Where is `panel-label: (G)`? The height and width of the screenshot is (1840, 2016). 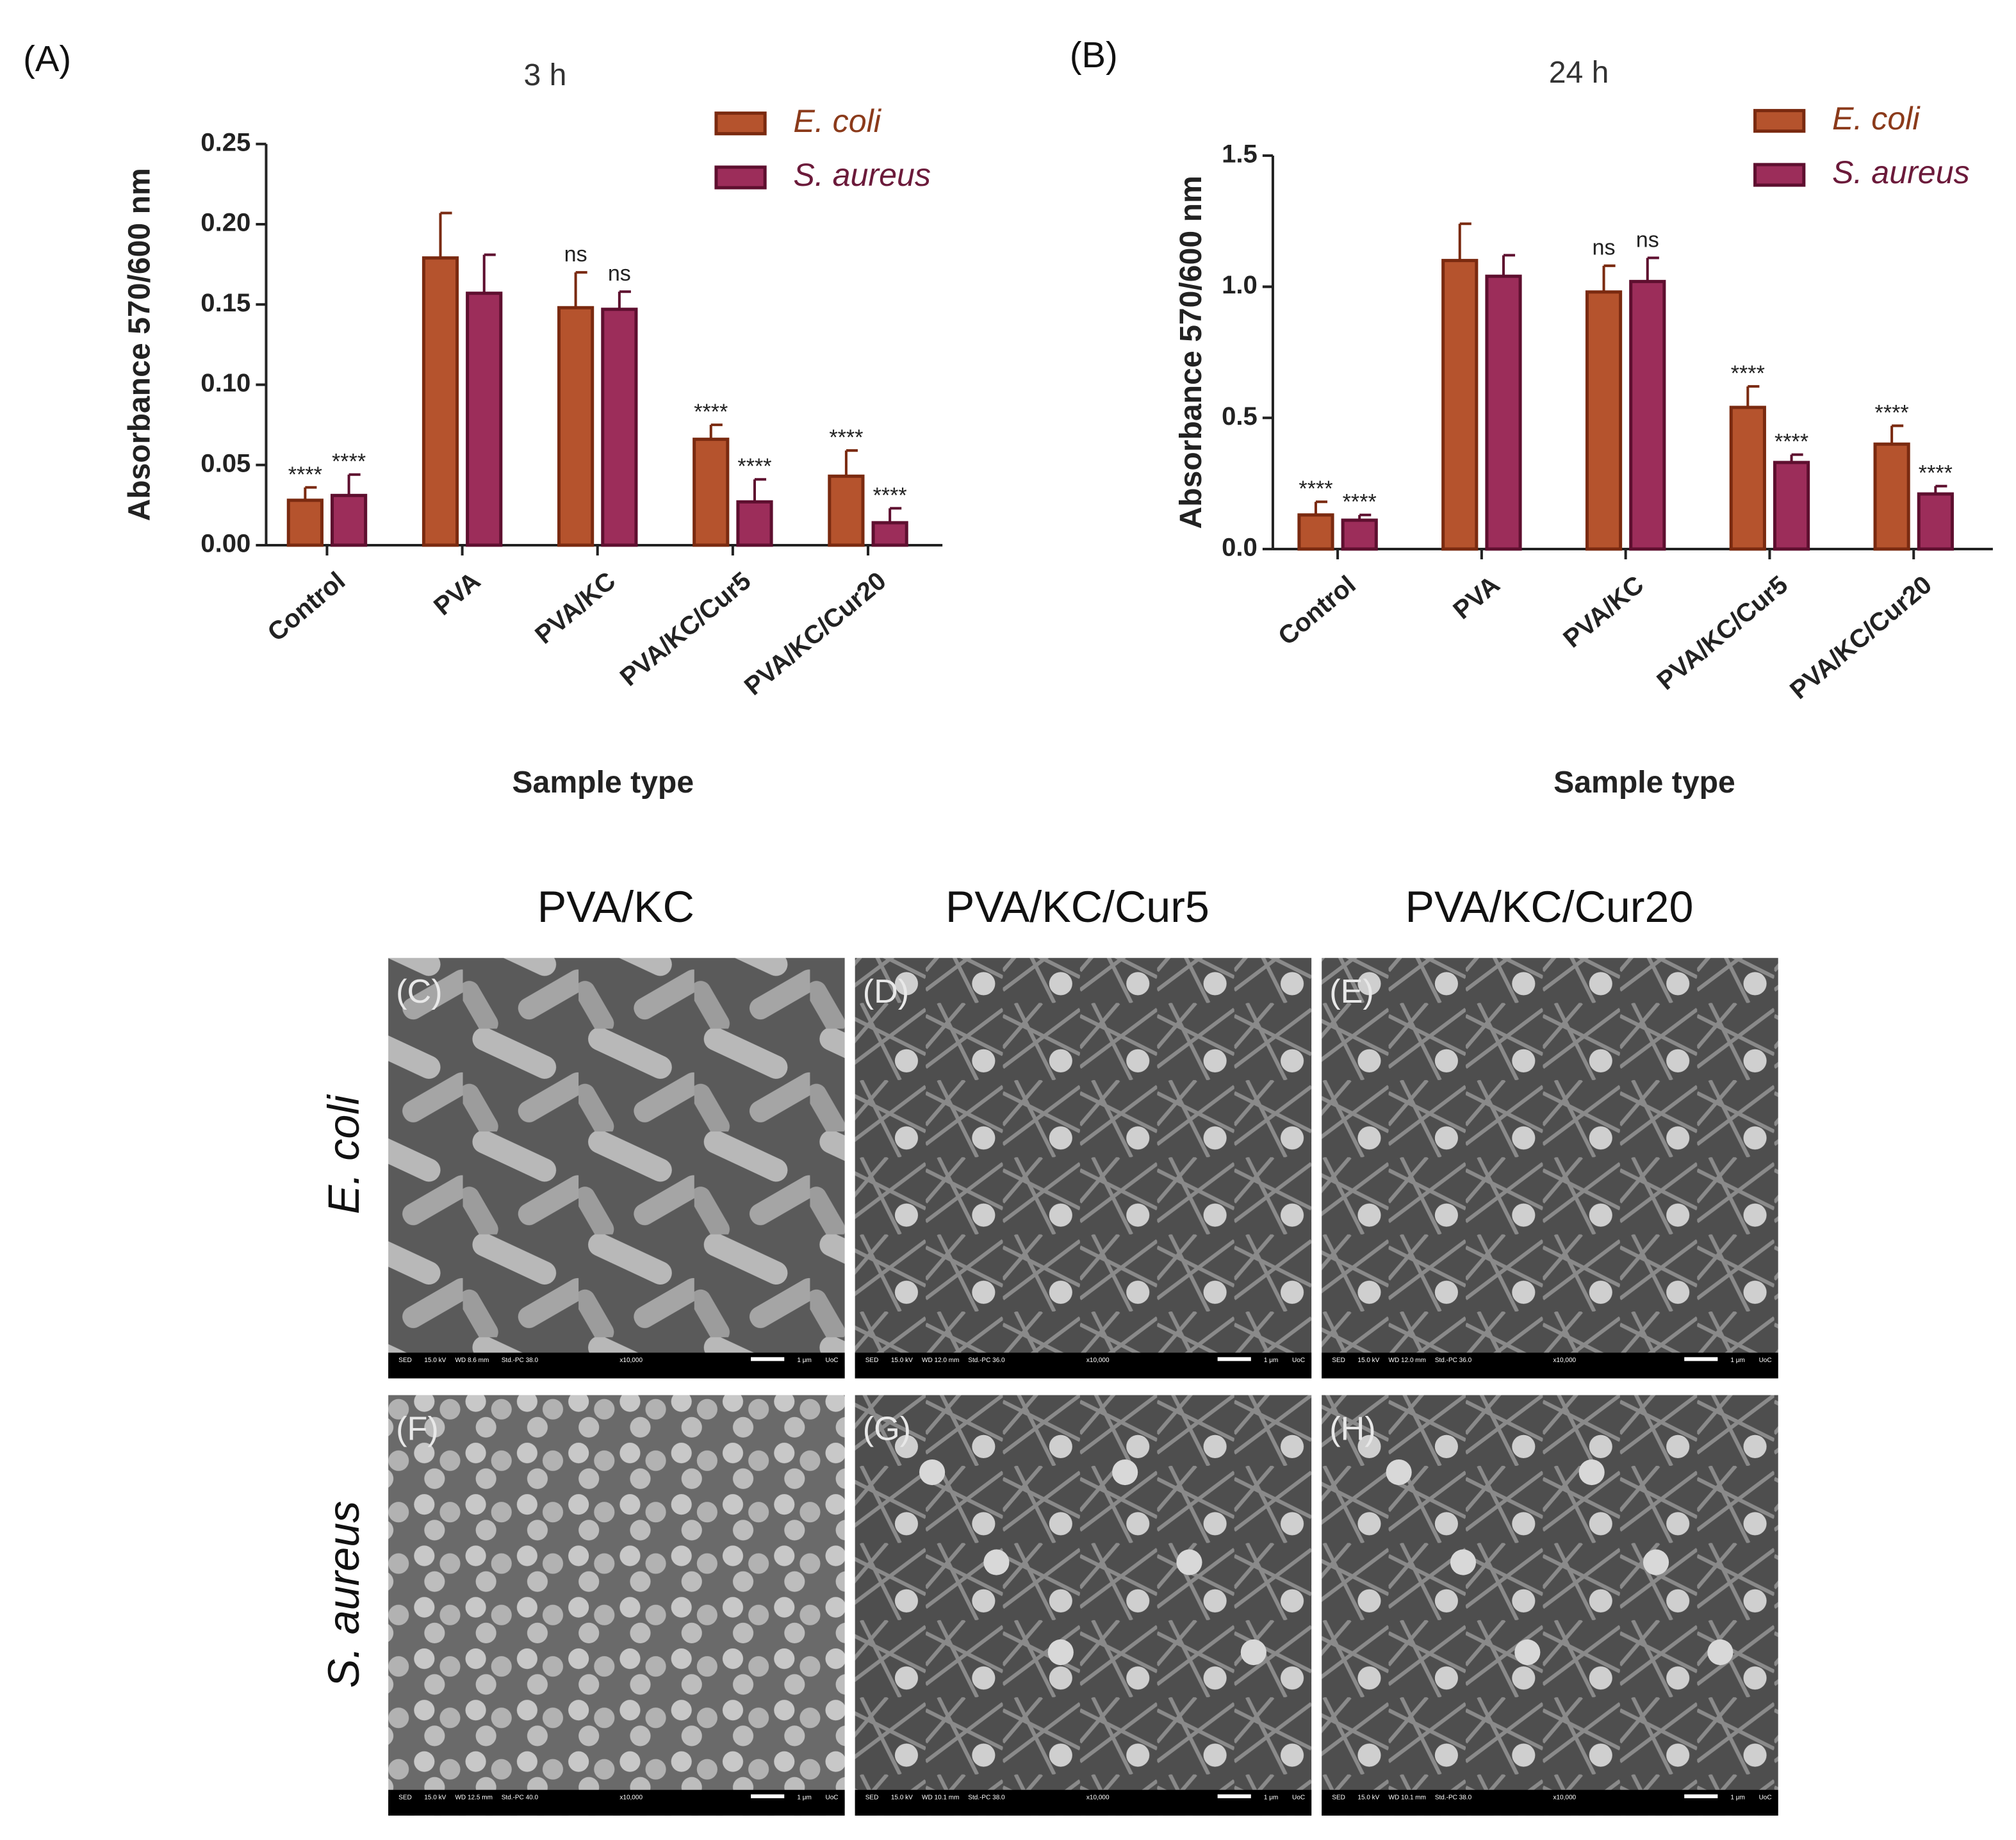
panel-label: (G) is located at coordinates (887, 1429).